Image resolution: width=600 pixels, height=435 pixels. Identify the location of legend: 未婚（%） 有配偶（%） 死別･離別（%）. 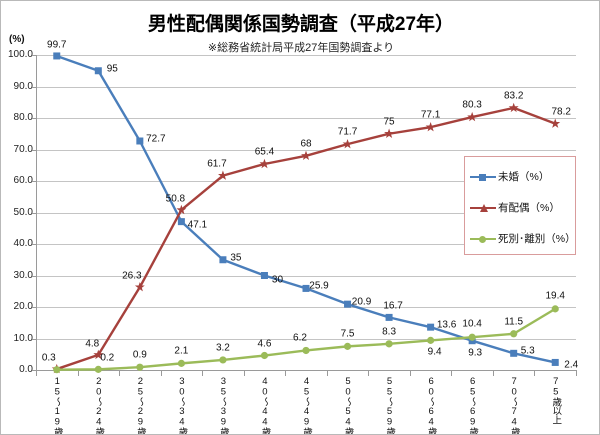
(520, 205).